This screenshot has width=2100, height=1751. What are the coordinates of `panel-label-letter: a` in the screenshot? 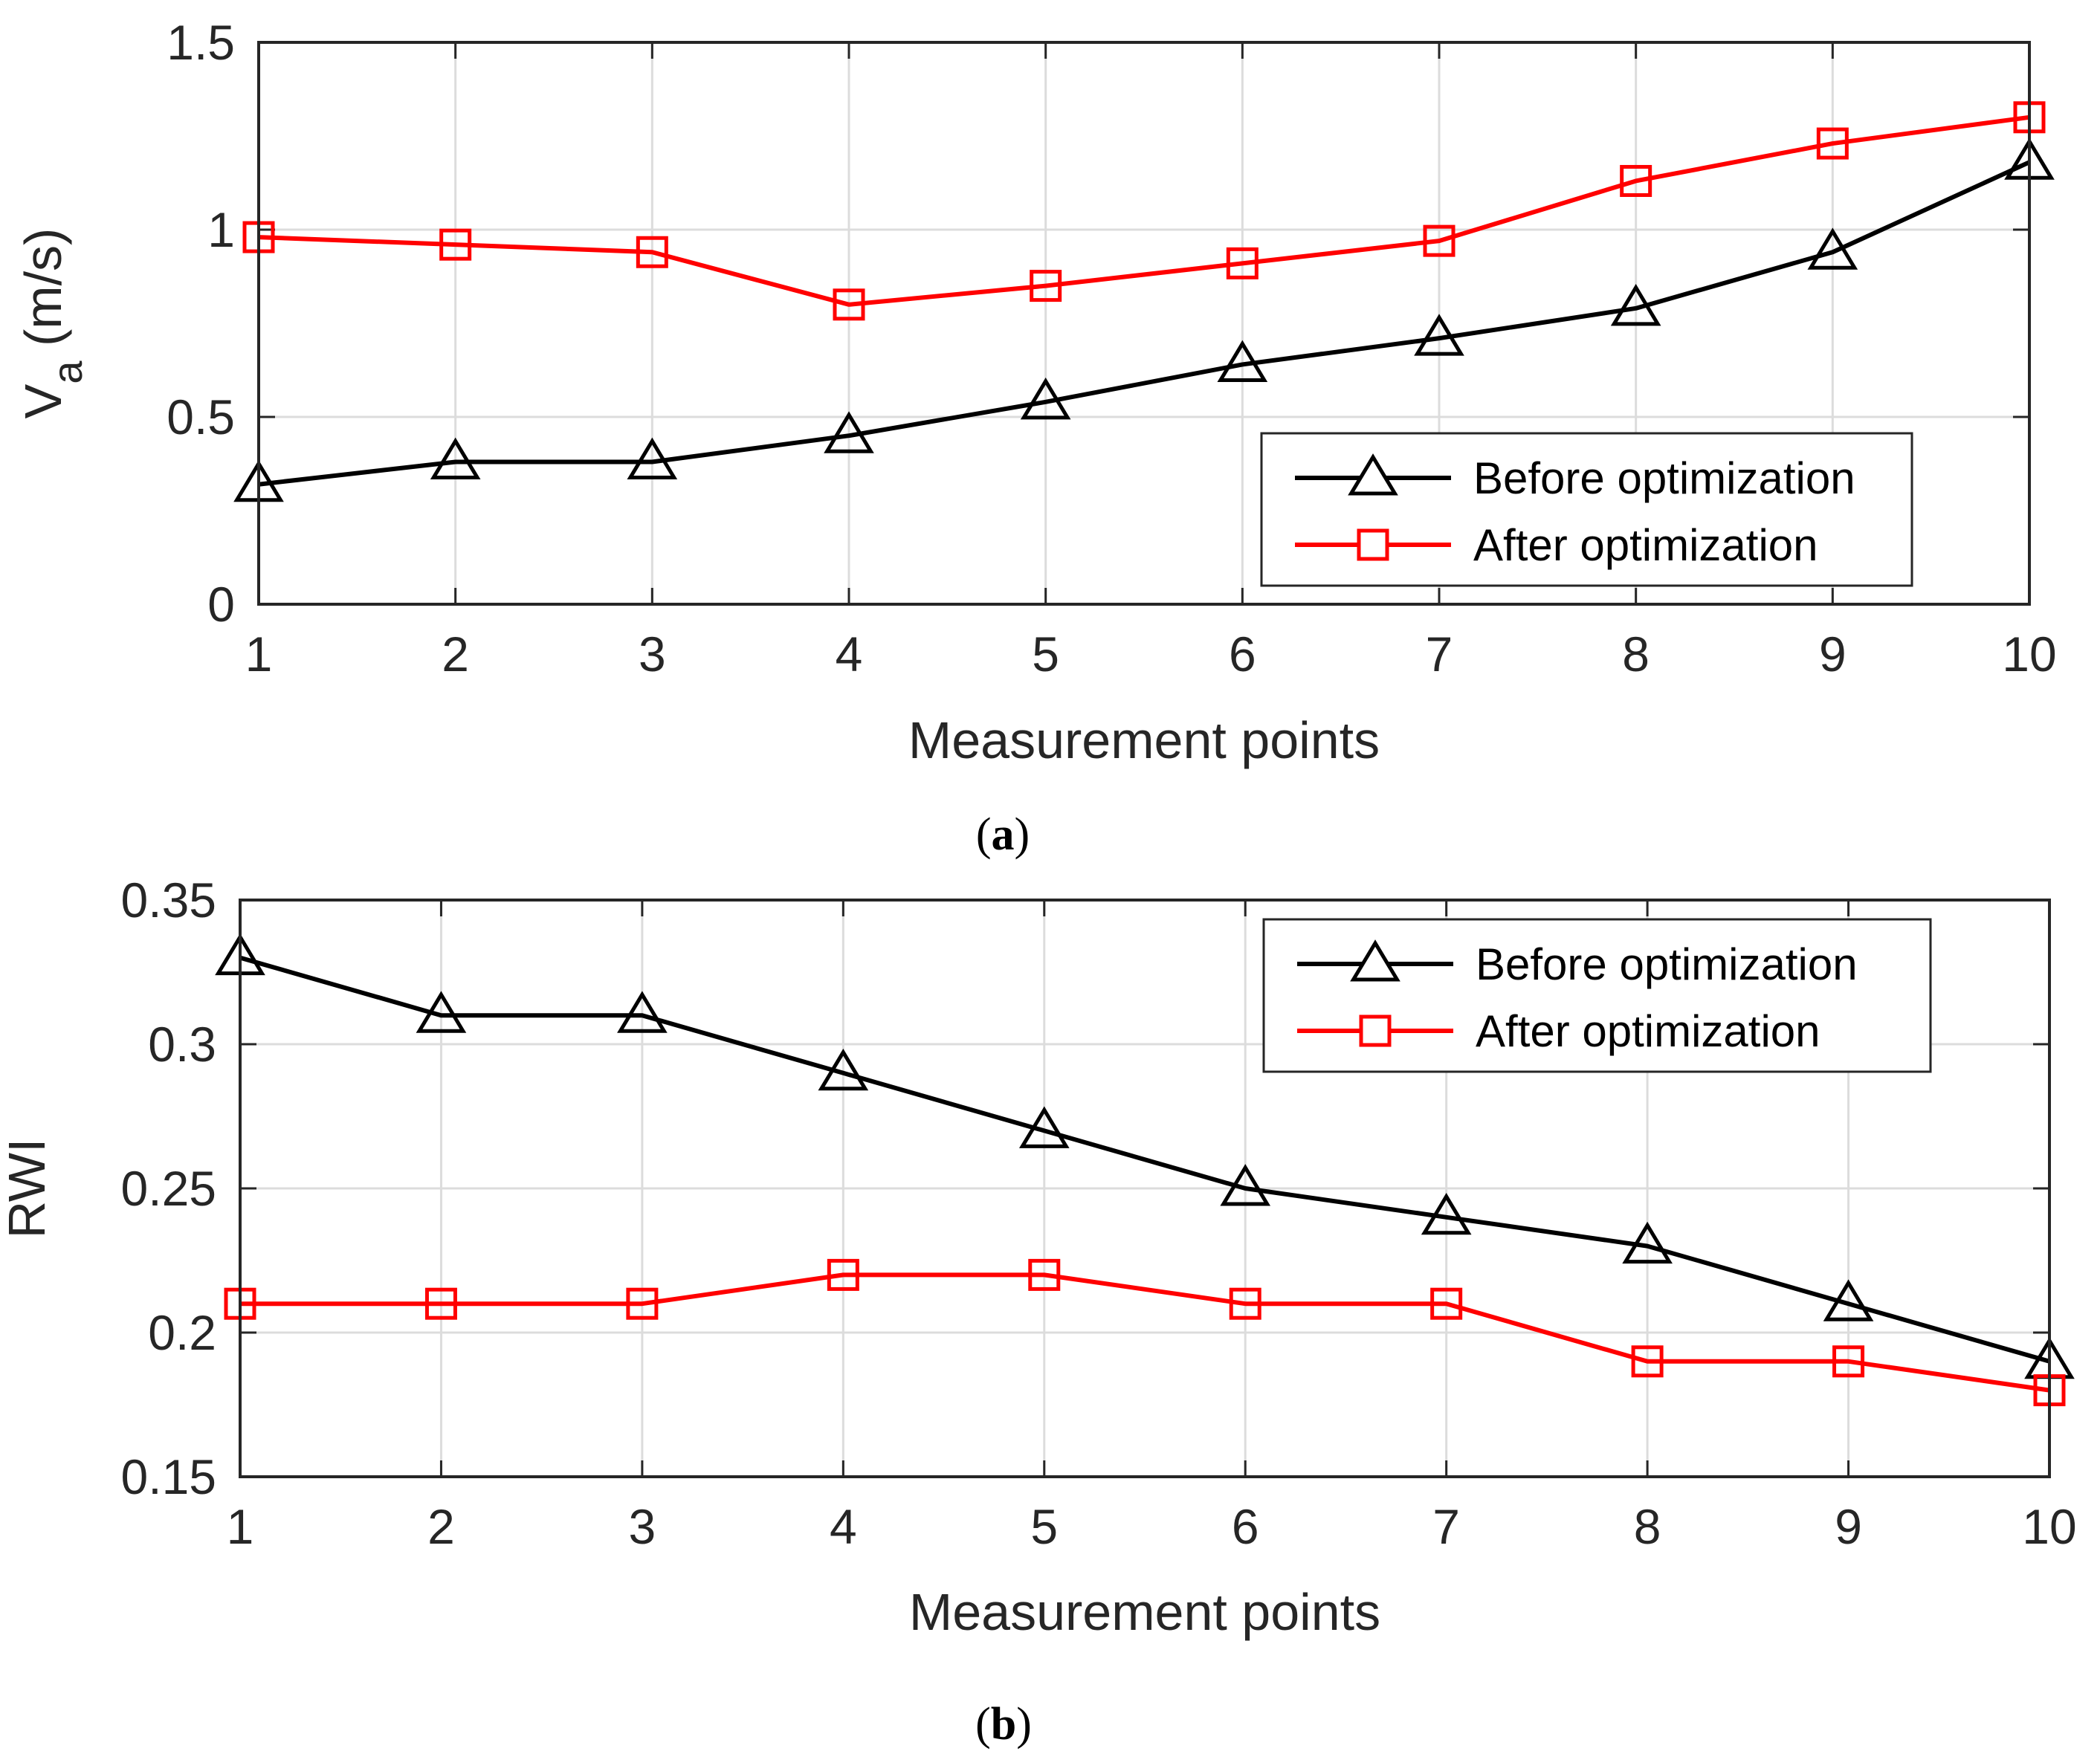 It's located at (1004, 835).